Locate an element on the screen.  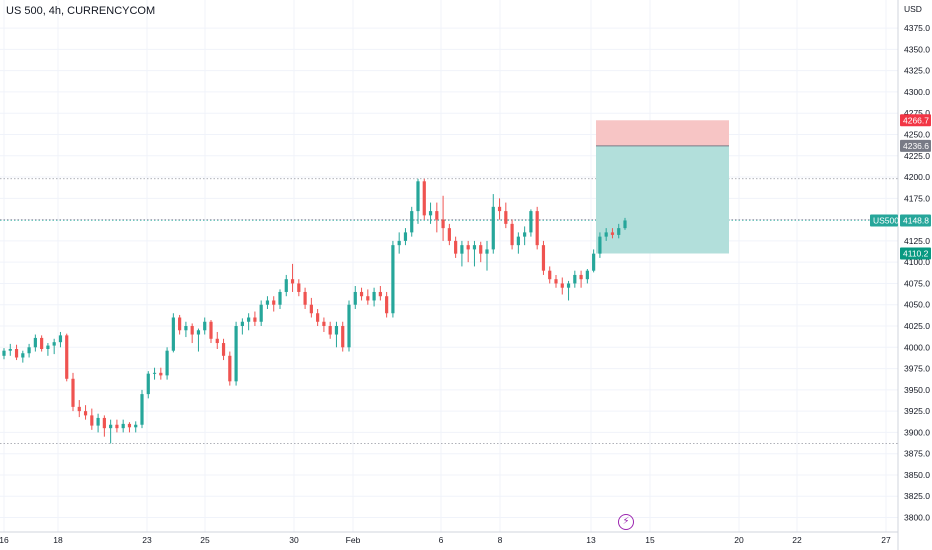
stop-price-tag-bg is located at coordinates (915, 120).